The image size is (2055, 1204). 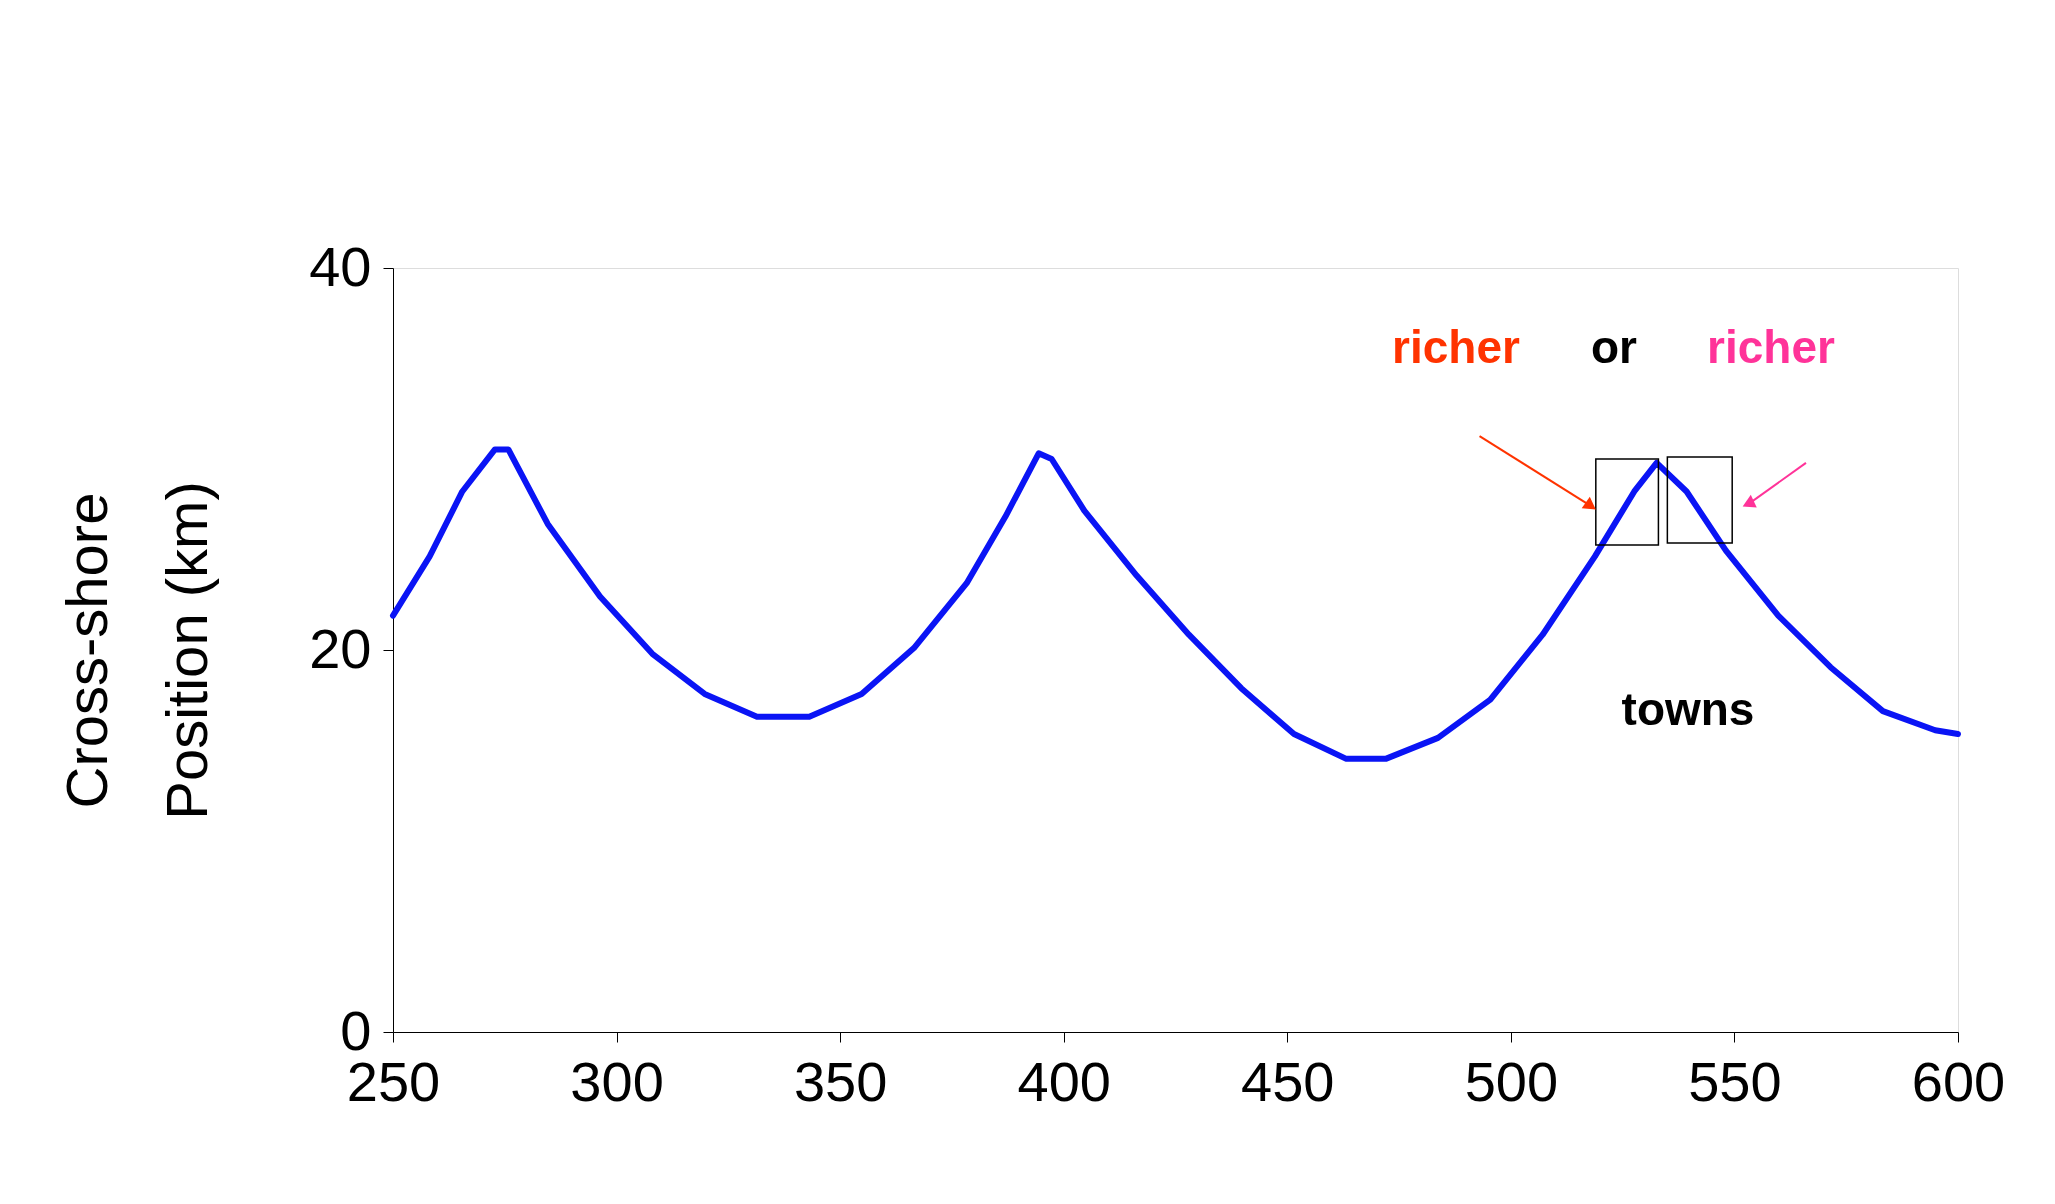 What do you see at coordinates (1288, 1081) in the screenshot?
I see `x-tick-label: 450` at bounding box center [1288, 1081].